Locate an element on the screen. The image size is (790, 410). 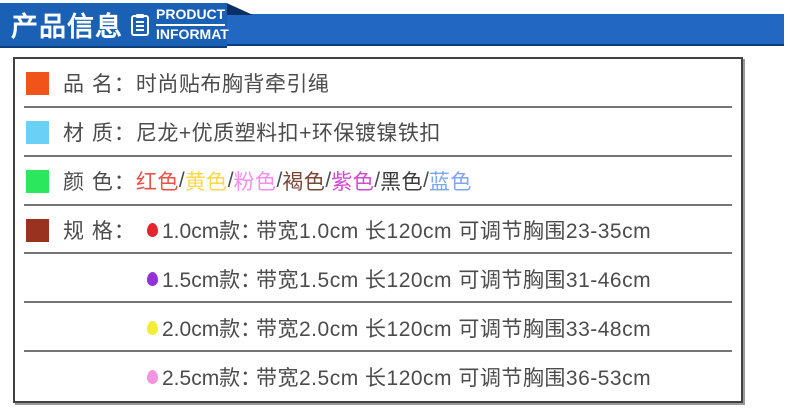
banner-title: 产品信息 is located at coordinates (67, 27).